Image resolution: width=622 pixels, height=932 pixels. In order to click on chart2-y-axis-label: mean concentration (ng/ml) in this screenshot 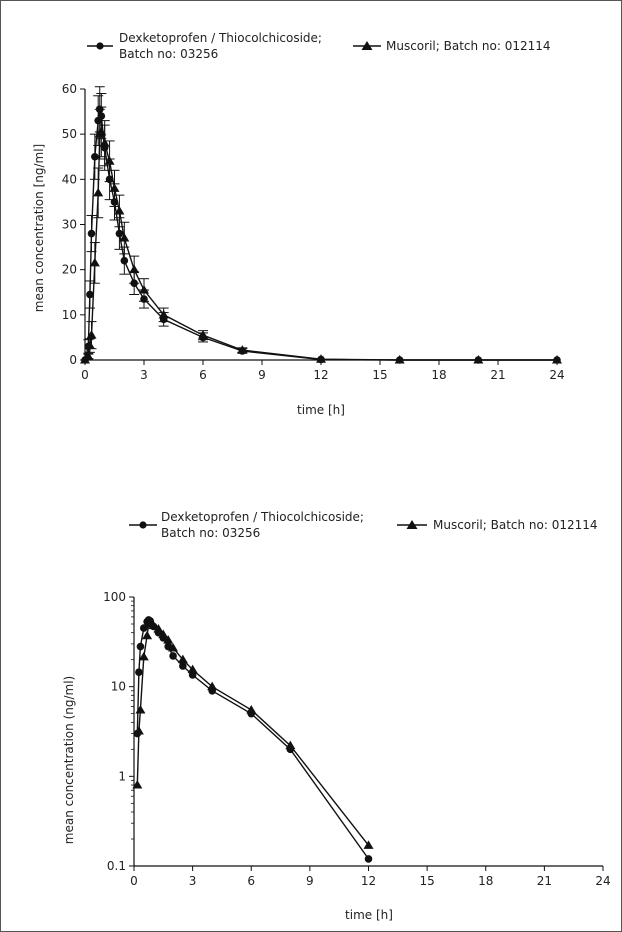, I will do `click(69, 760)`.